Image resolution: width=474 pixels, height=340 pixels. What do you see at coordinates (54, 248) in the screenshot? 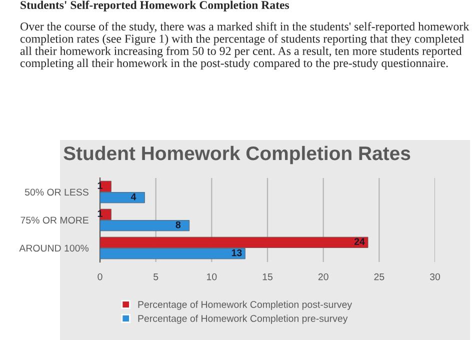
I see `y-tick-label: AROUND 100%` at bounding box center [54, 248].